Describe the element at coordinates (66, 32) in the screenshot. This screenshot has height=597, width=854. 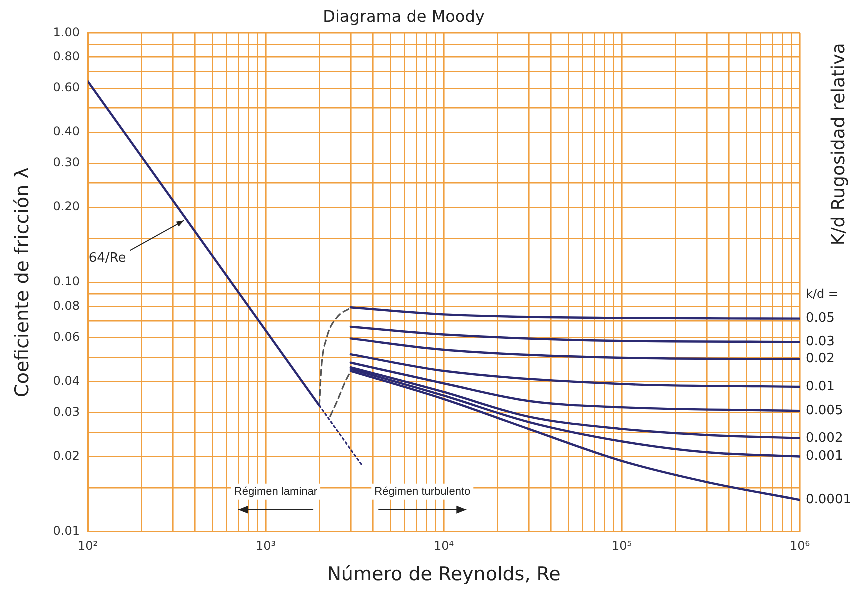
I see `y-tick-label: 1.00` at that location.